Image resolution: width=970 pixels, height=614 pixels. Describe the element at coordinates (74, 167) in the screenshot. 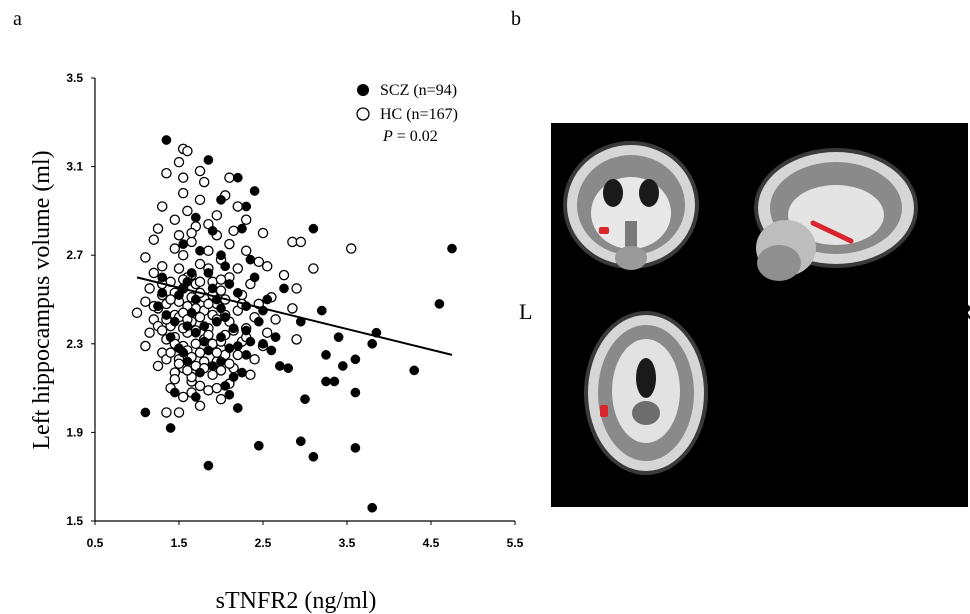

I see `y-tick-label: 3.1` at that location.